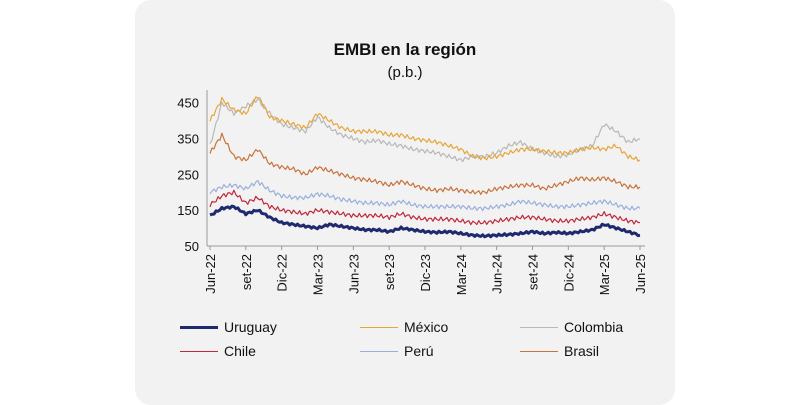 The image size is (810, 405). I want to click on x-tick-label: set-24, so click(533, 272).